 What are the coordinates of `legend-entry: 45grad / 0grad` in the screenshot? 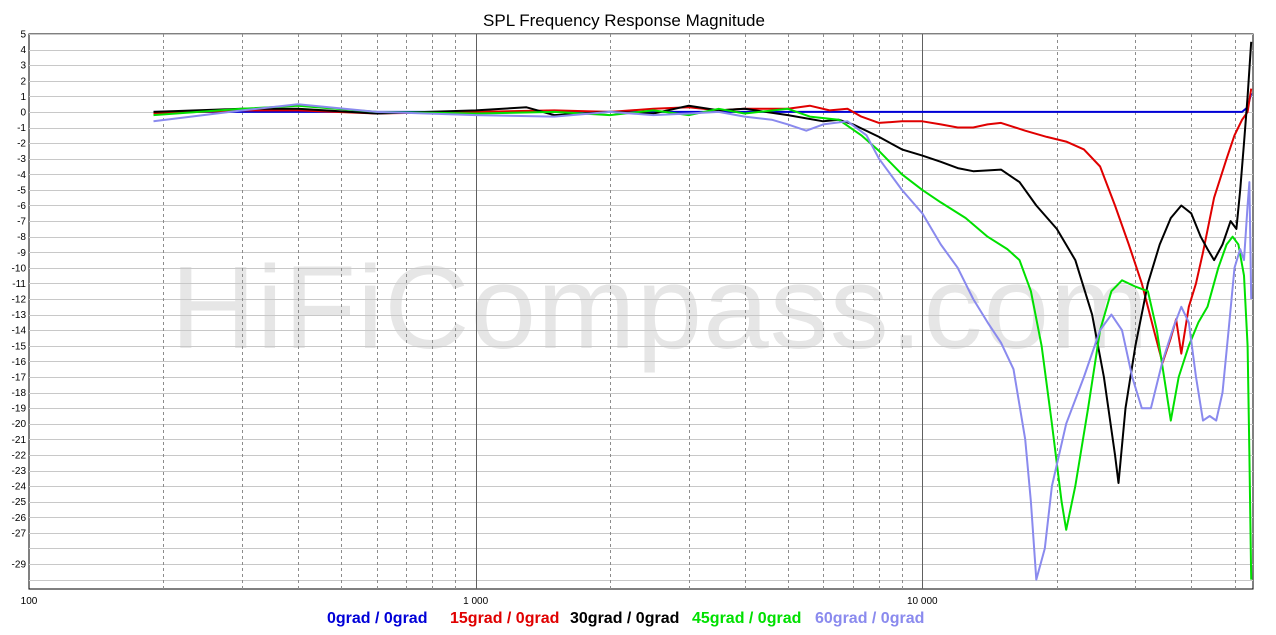 It's located at (746, 618).